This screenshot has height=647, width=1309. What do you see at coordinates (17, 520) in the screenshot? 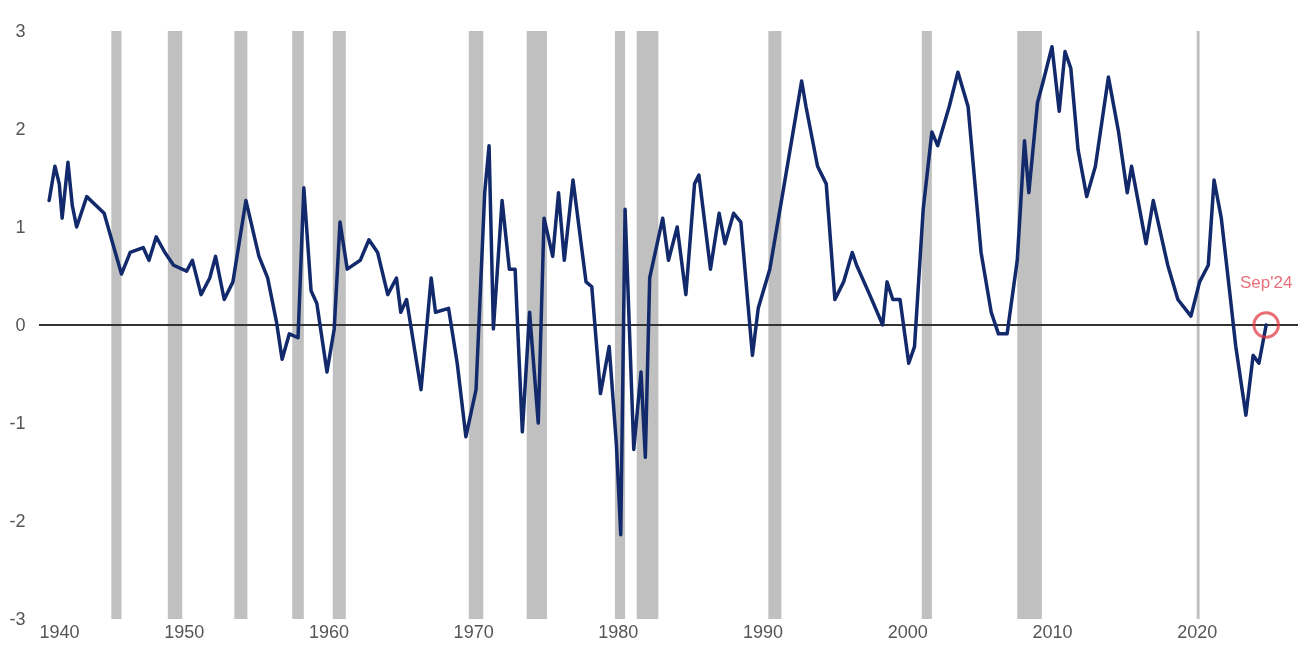
I see `y-tick-label: -2` at bounding box center [17, 520].